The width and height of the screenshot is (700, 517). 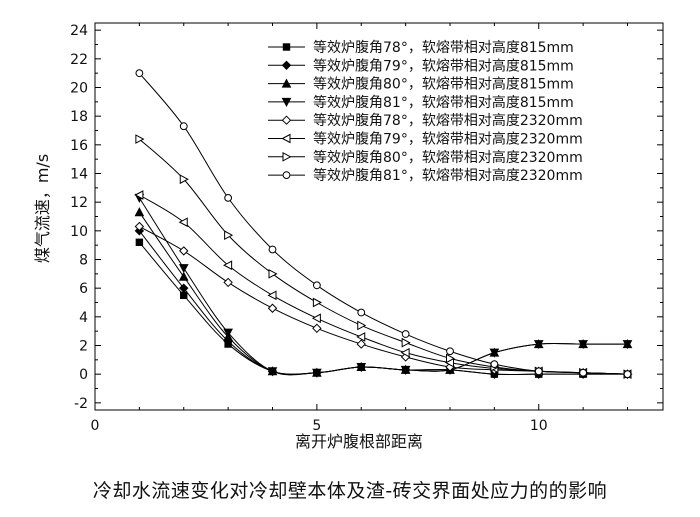 I want to click on x-tick-label: 0, so click(x=95, y=426).